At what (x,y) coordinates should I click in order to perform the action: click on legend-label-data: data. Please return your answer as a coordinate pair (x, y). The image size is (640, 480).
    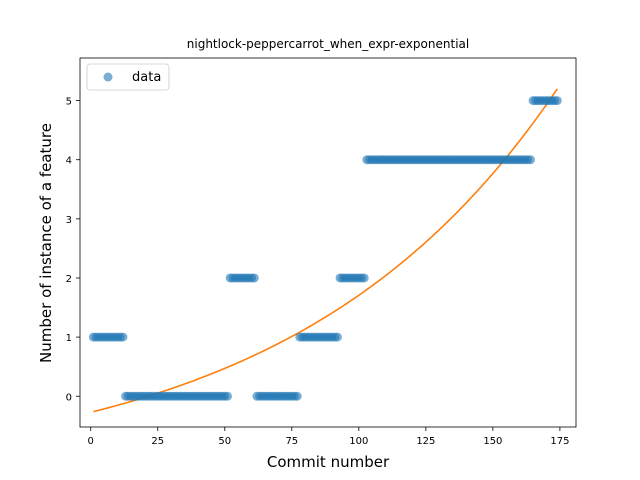
    Looking at the image, I should click on (146, 77).